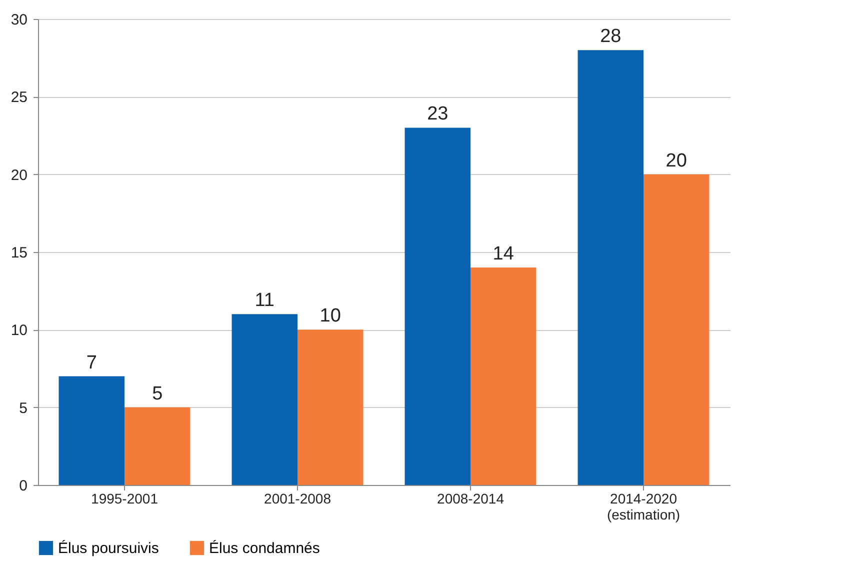 This screenshot has height=573, width=862. Describe the element at coordinates (643, 506) in the screenshot. I see `x-tick-label: 2014-2020 (estimation)` at that location.